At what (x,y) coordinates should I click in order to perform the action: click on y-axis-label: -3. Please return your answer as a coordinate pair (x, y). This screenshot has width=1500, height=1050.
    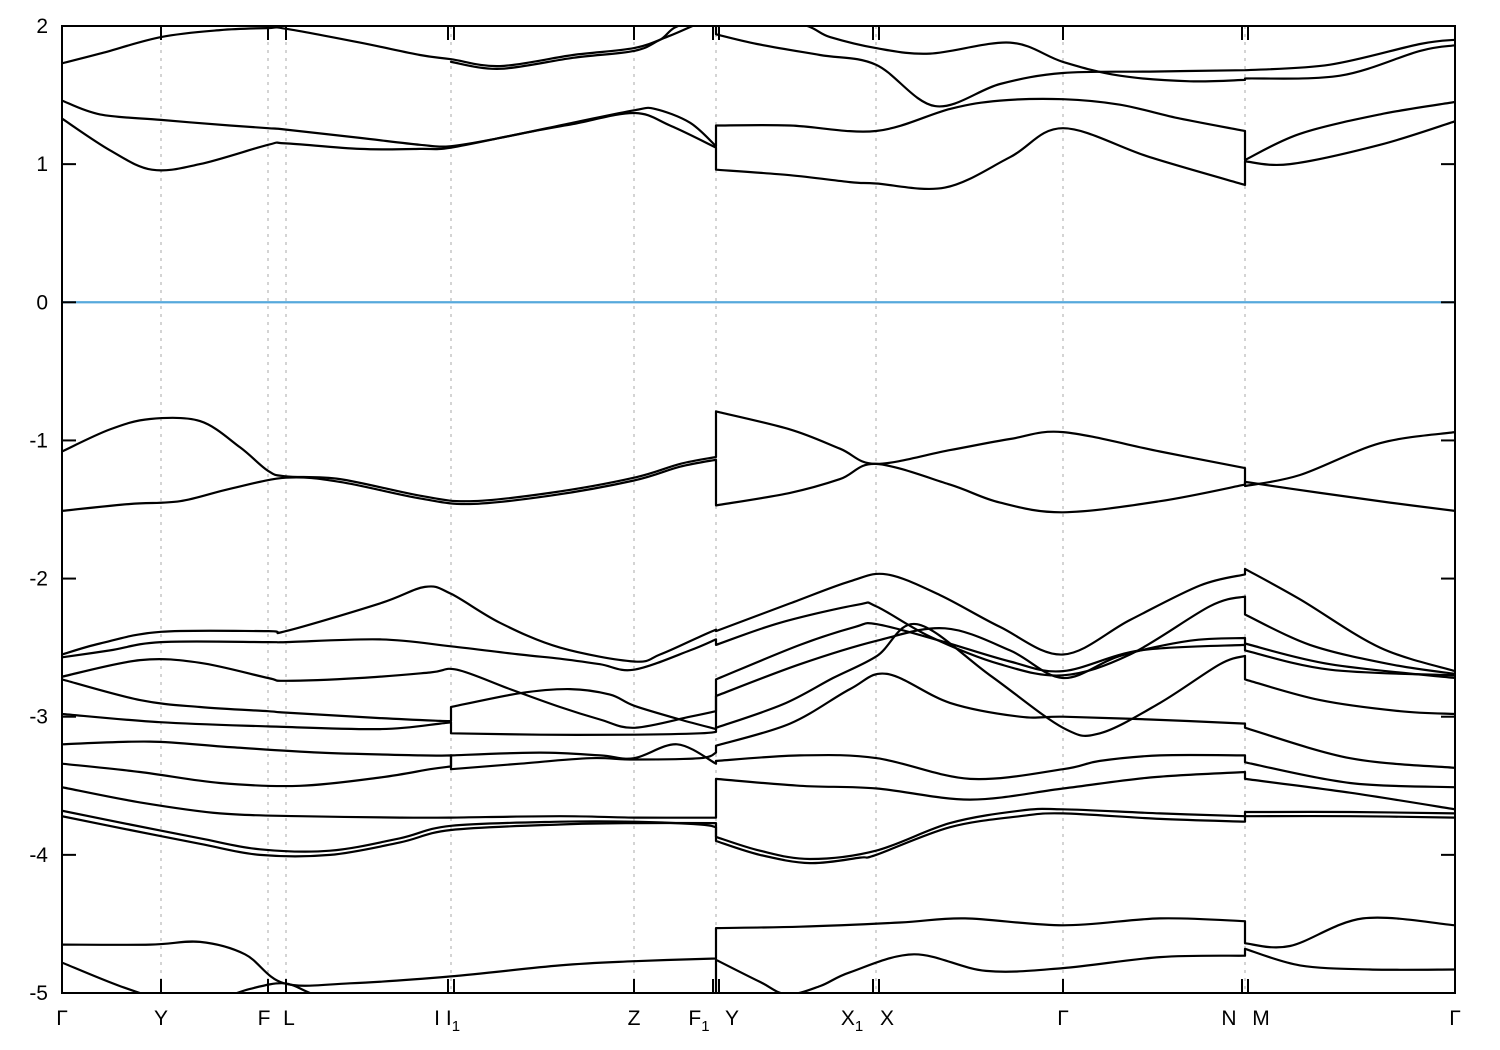
    Looking at the image, I should click on (38, 717).